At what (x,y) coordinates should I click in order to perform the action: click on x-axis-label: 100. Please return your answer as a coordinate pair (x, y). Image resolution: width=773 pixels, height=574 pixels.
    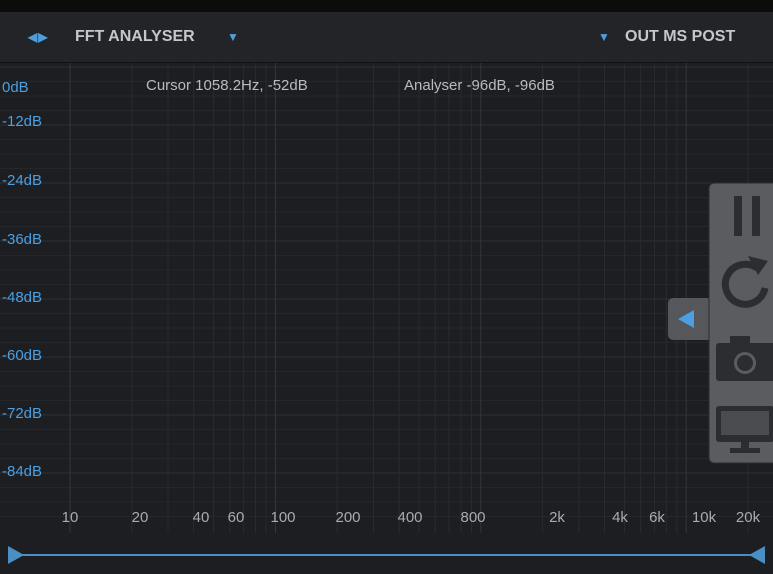
    Looking at the image, I should click on (283, 517).